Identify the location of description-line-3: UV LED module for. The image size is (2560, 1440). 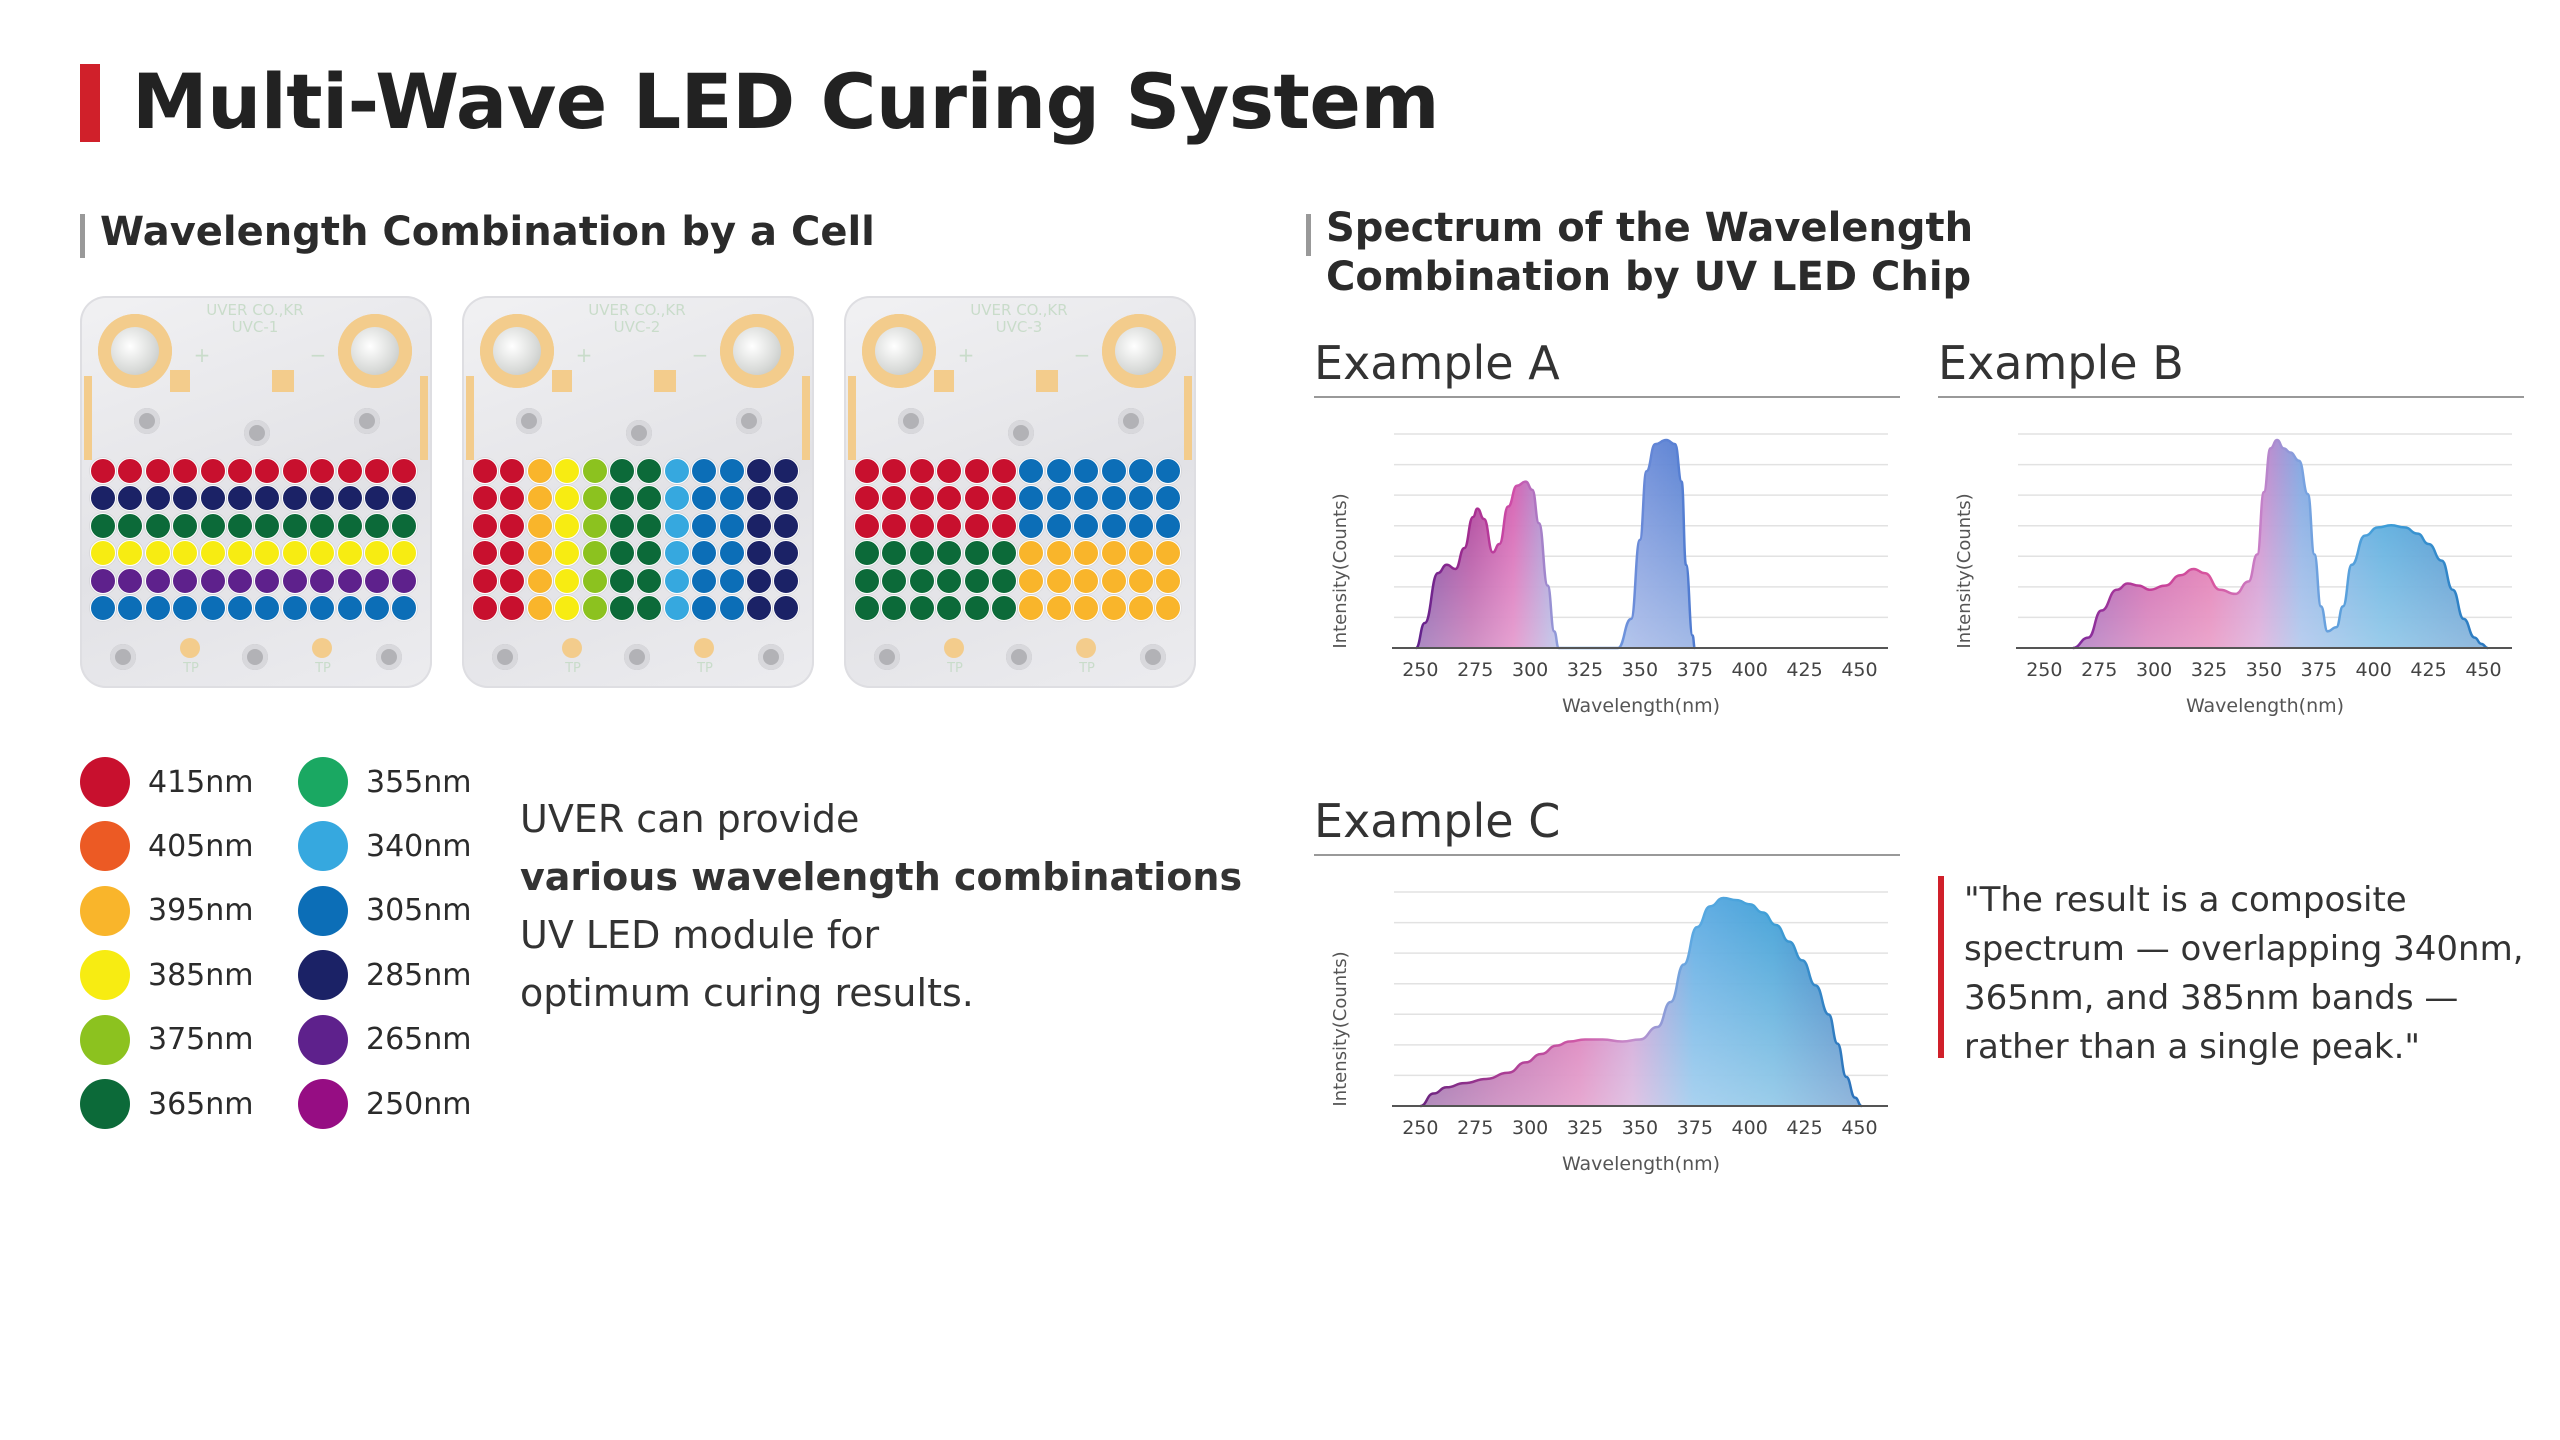
(700, 935).